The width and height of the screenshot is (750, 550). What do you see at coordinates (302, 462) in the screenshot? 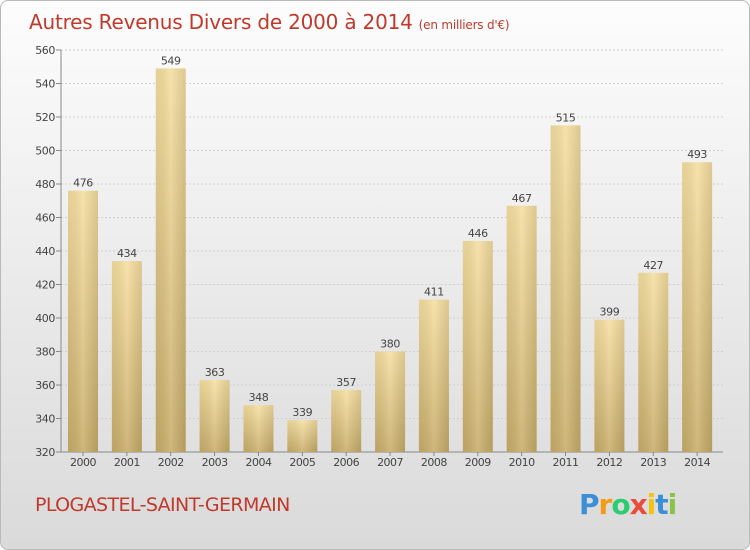
I see `x-tick-label: 2005` at bounding box center [302, 462].